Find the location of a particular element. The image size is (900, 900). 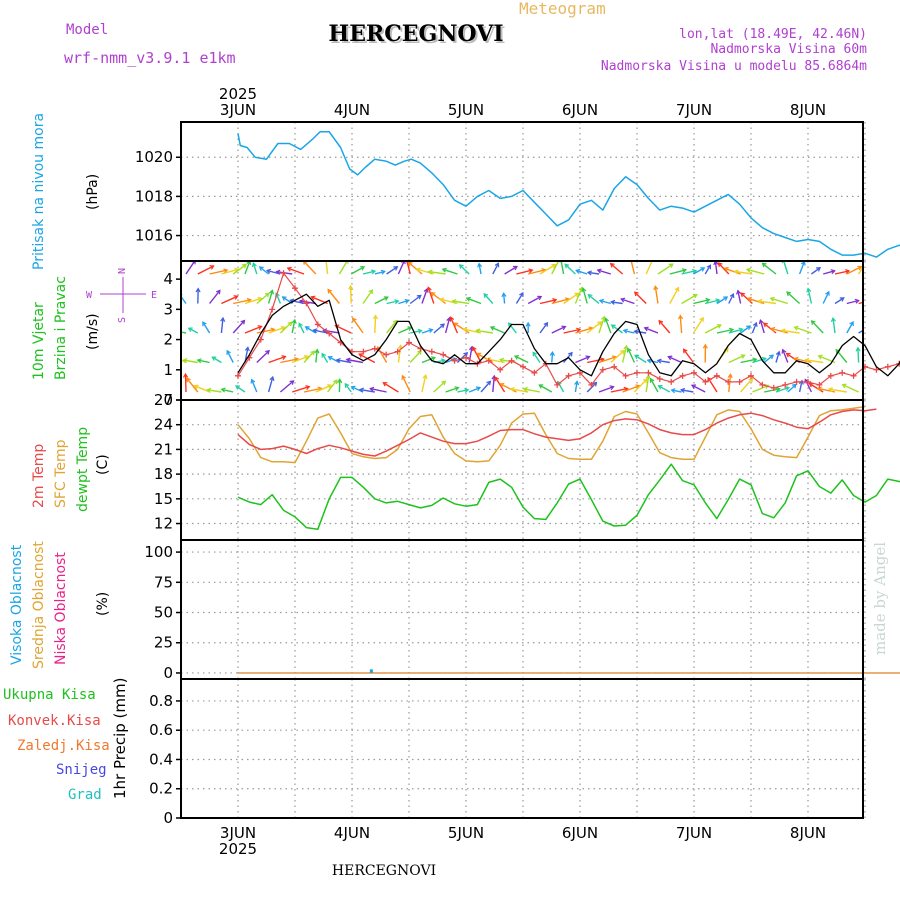

date-label-bottom: 7JUN is located at coordinates (694, 833).